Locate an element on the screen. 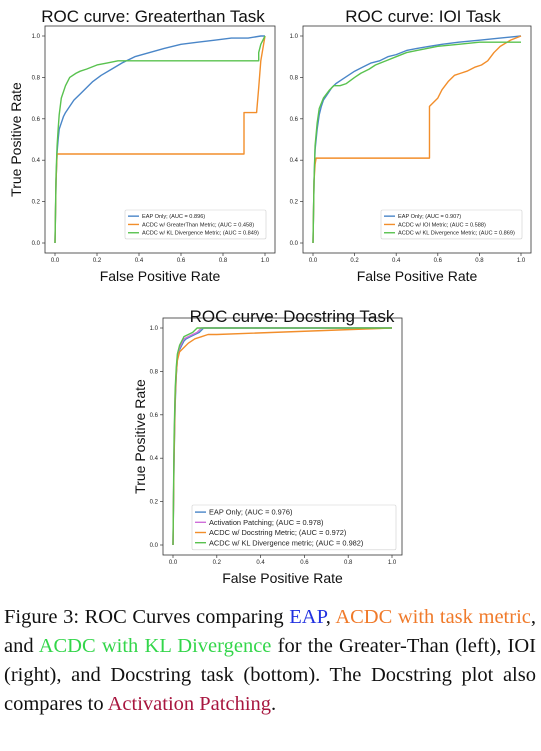 This screenshot has width=541, height=751. legend-label-1: EAP Only; (AUC = 0.976) is located at coordinates (250, 512).